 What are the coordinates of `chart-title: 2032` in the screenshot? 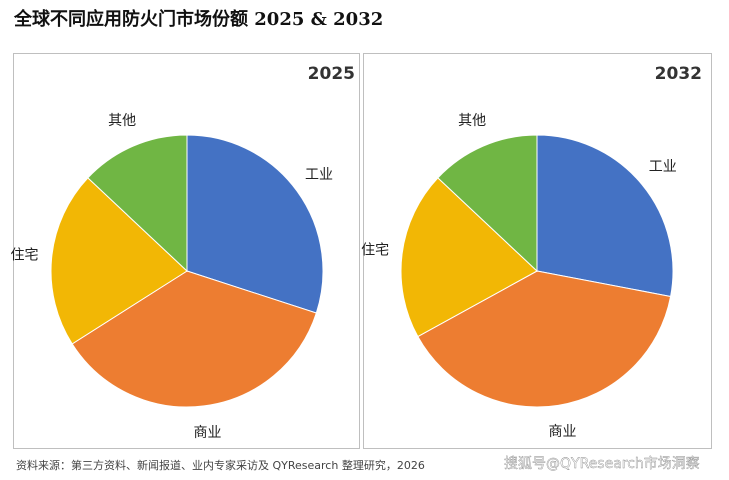 It's located at (678, 74).